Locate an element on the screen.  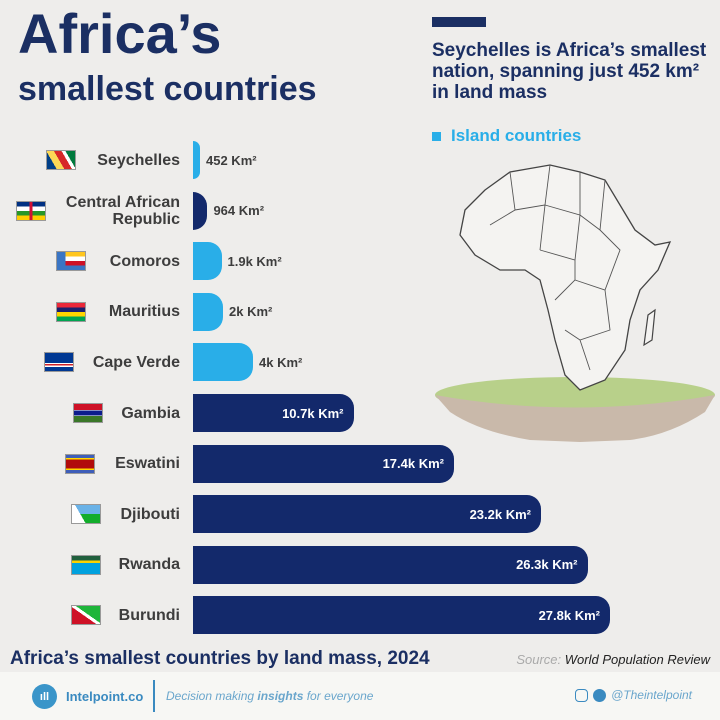
legend: Island countries is located at coordinates (506, 136).